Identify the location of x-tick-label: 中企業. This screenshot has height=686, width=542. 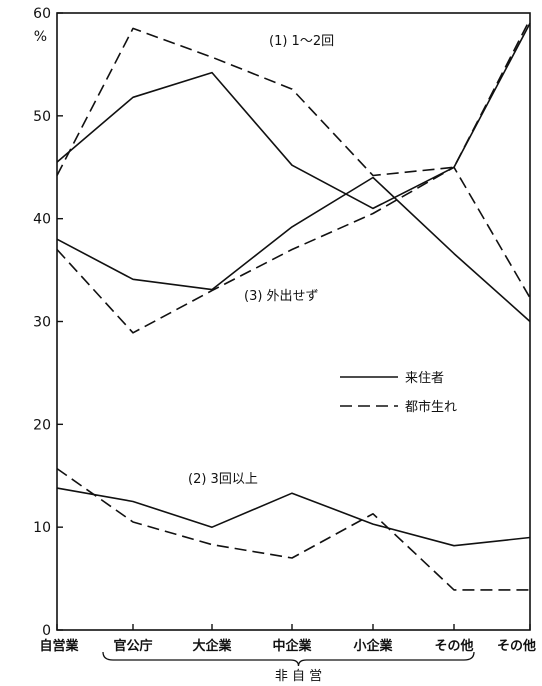
(292, 646).